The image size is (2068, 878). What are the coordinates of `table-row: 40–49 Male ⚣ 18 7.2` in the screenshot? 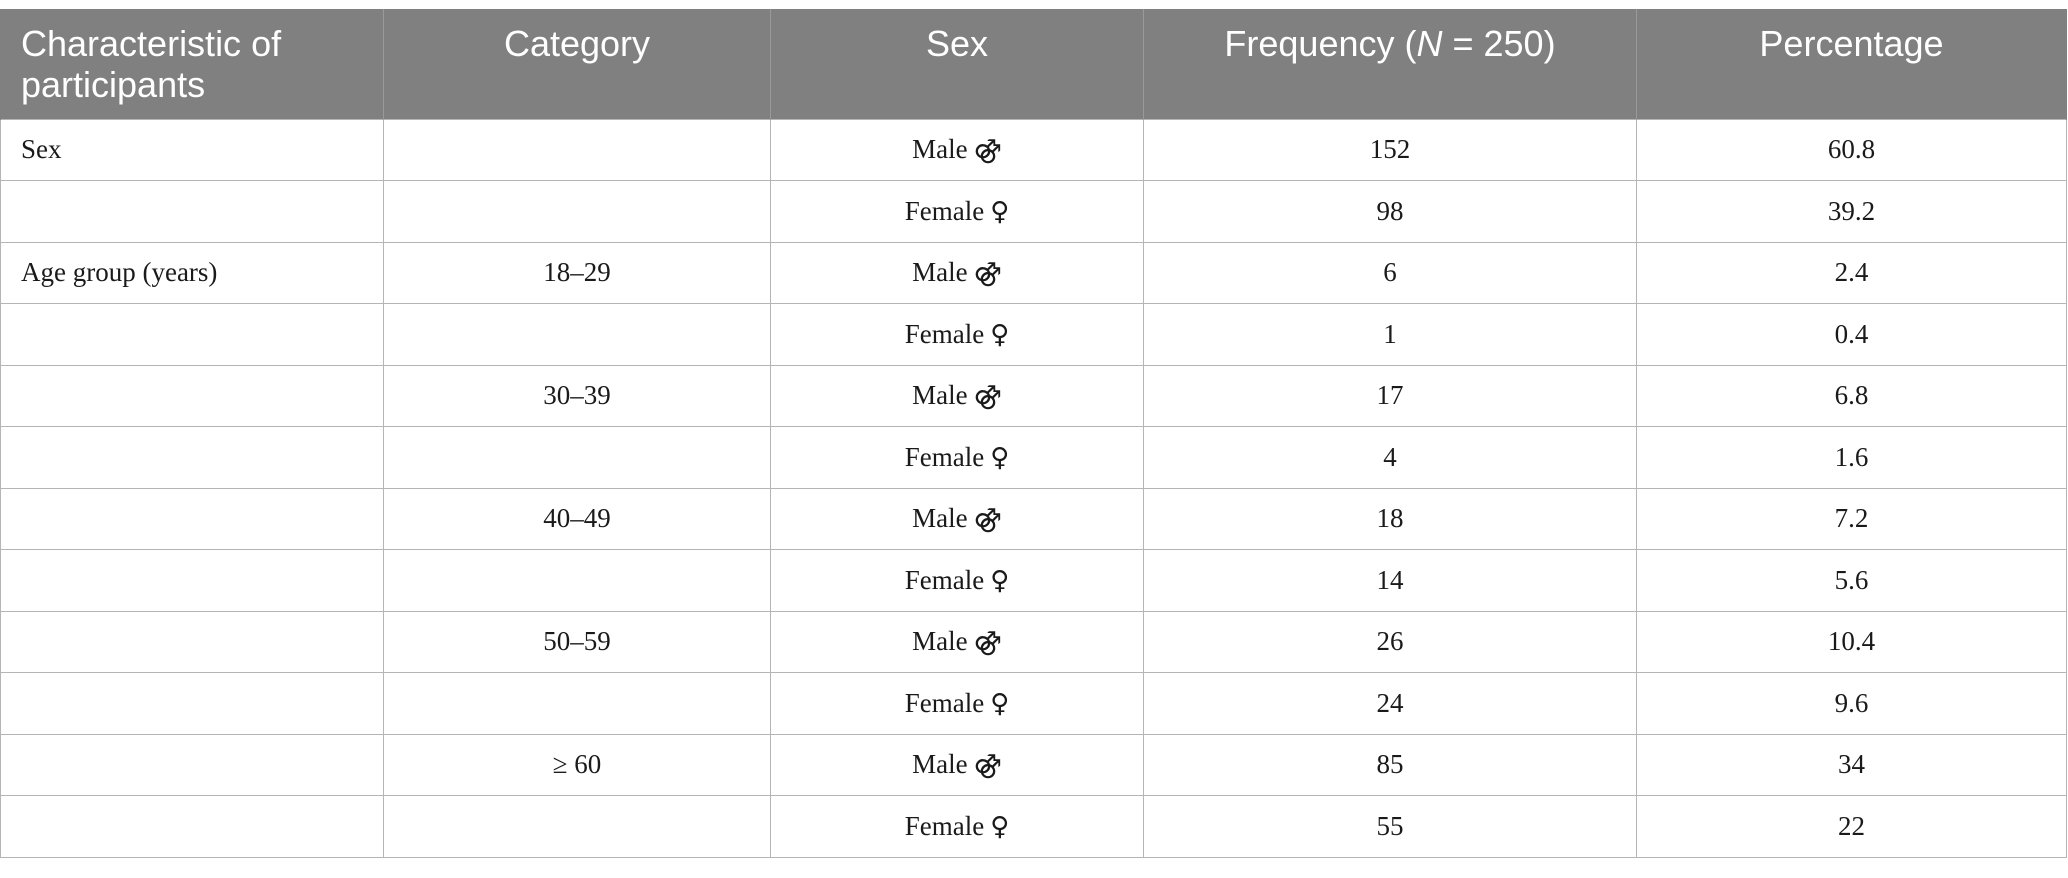 It's located at (1033, 518).